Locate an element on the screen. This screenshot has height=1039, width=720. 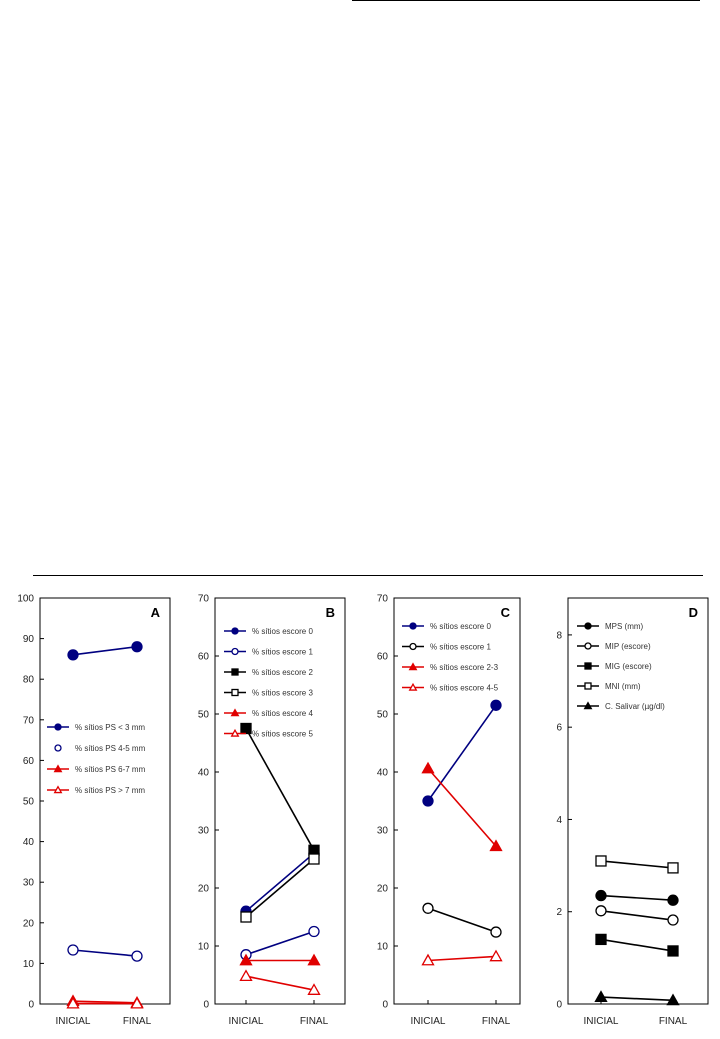
legend-label: % sítios escore 2 is located at coordinates (282, 672).